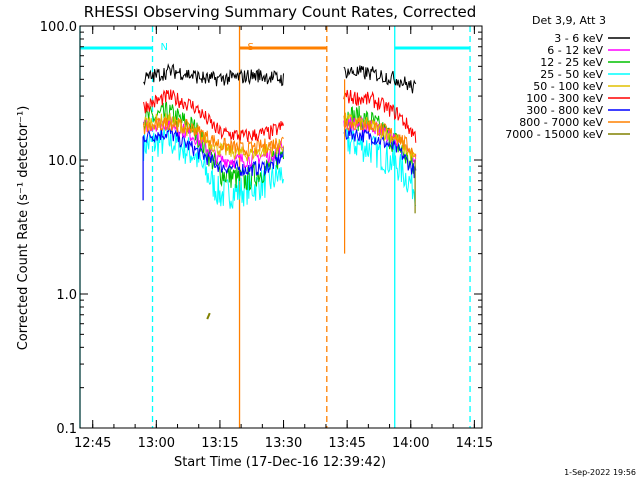  Describe the element at coordinates (280, 462) in the screenshot. I see `x-axis-label: Start Time (17-Dec-16 12:39:42)` at that location.